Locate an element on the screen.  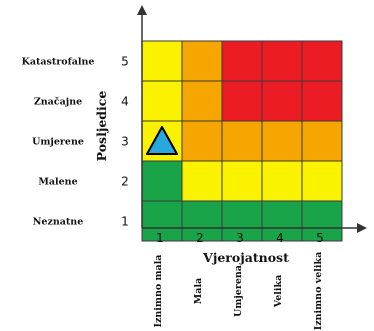
matrix-cell-p2-c3 is located at coordinates (202, 141).